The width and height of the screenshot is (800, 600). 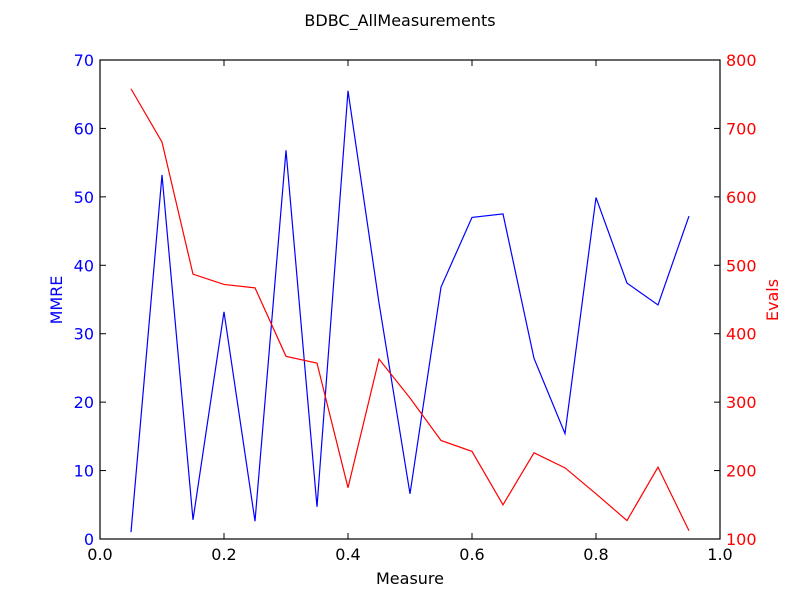 I want to click on y-left-tick-label: 60, so click(x=84, y=128).